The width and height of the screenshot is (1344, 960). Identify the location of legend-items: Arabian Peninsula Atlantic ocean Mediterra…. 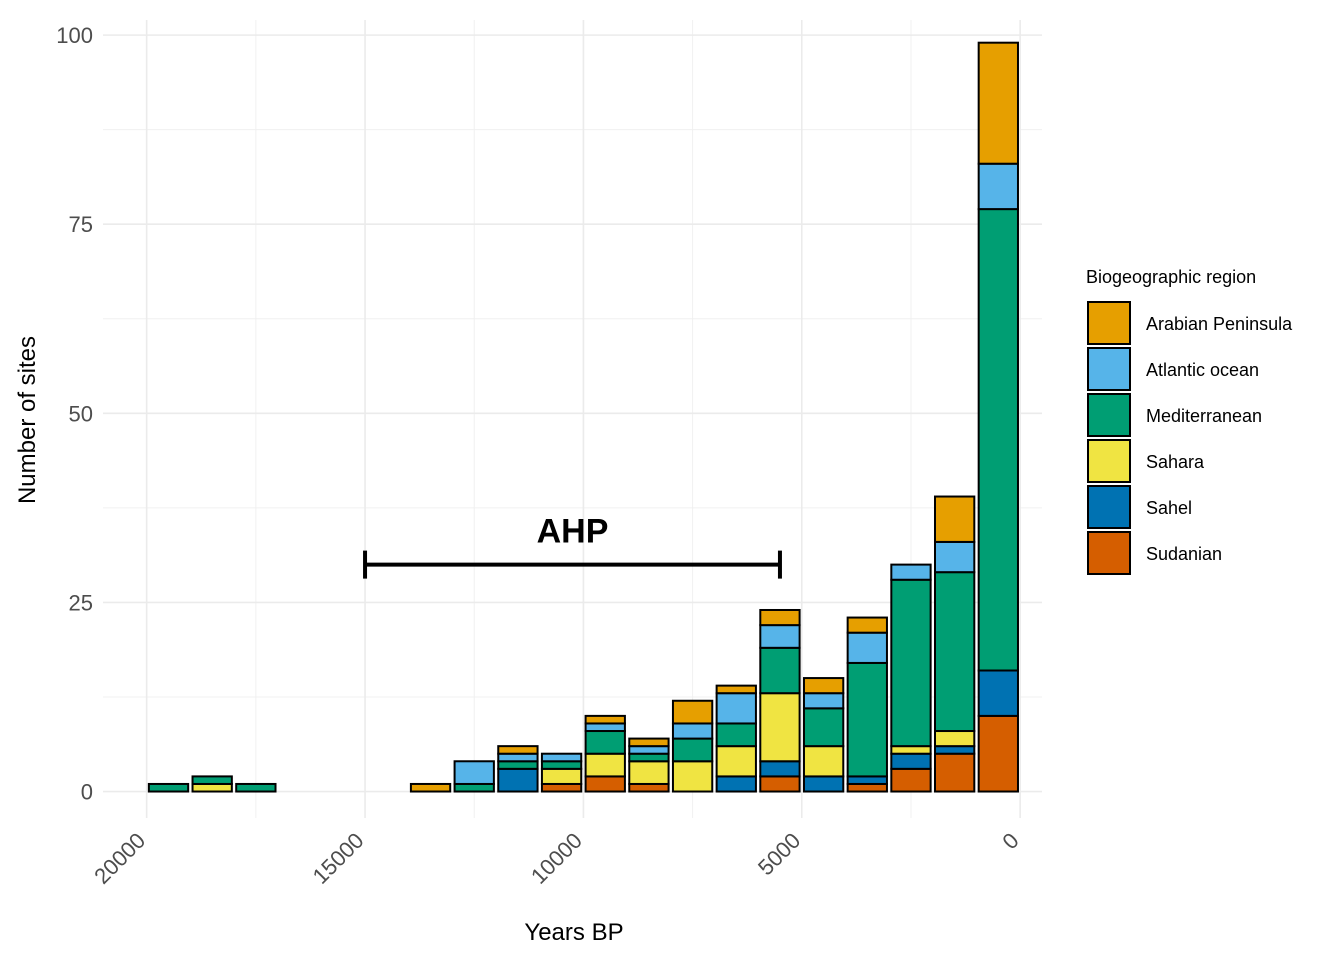
(1190, 438).